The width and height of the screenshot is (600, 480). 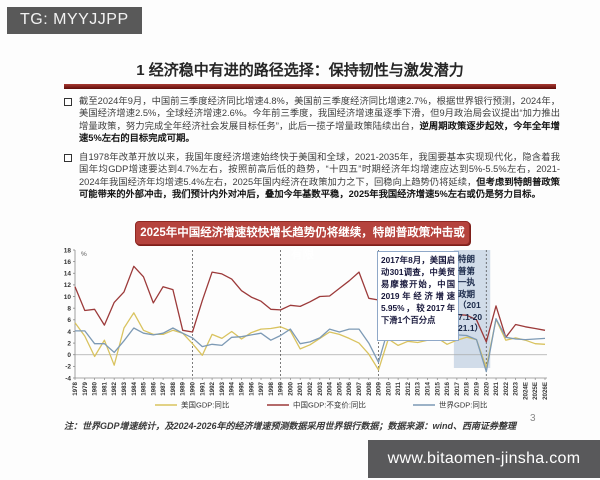 What do you see at coordinates (388, 388) in the screenshot?
I see `svg-text: 2010` at bounding box center [388, 388].